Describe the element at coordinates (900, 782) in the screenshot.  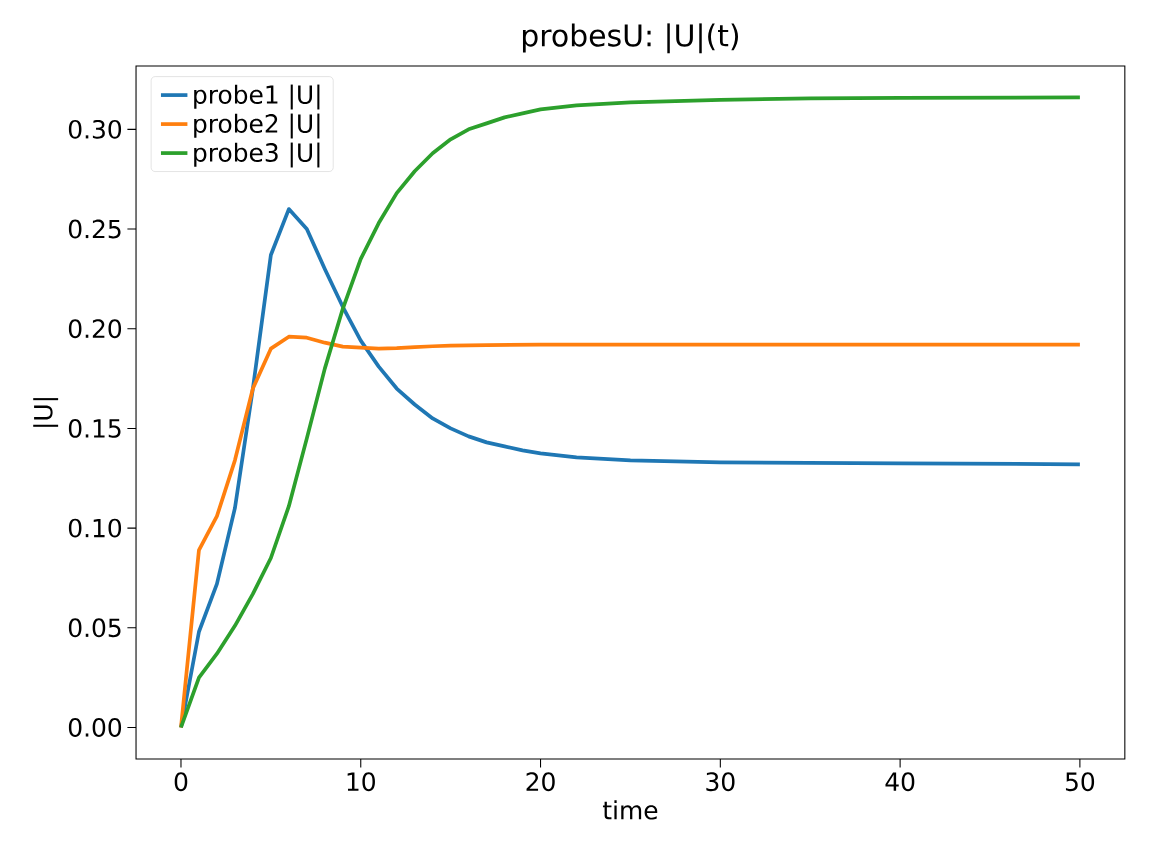
I see `x-tick-label: 40` at that location.